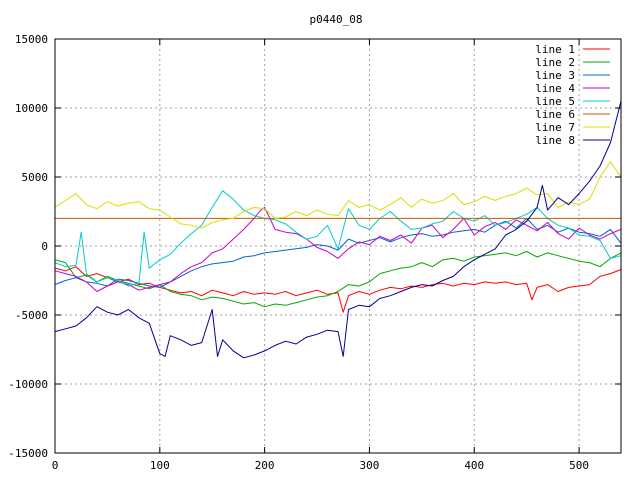 The height and width of the screenshot is (480, 640). What do you see at coordinates (555, 127) in the screenshot?
I see `legend-label: line 7` at bounding box center [555, 127].